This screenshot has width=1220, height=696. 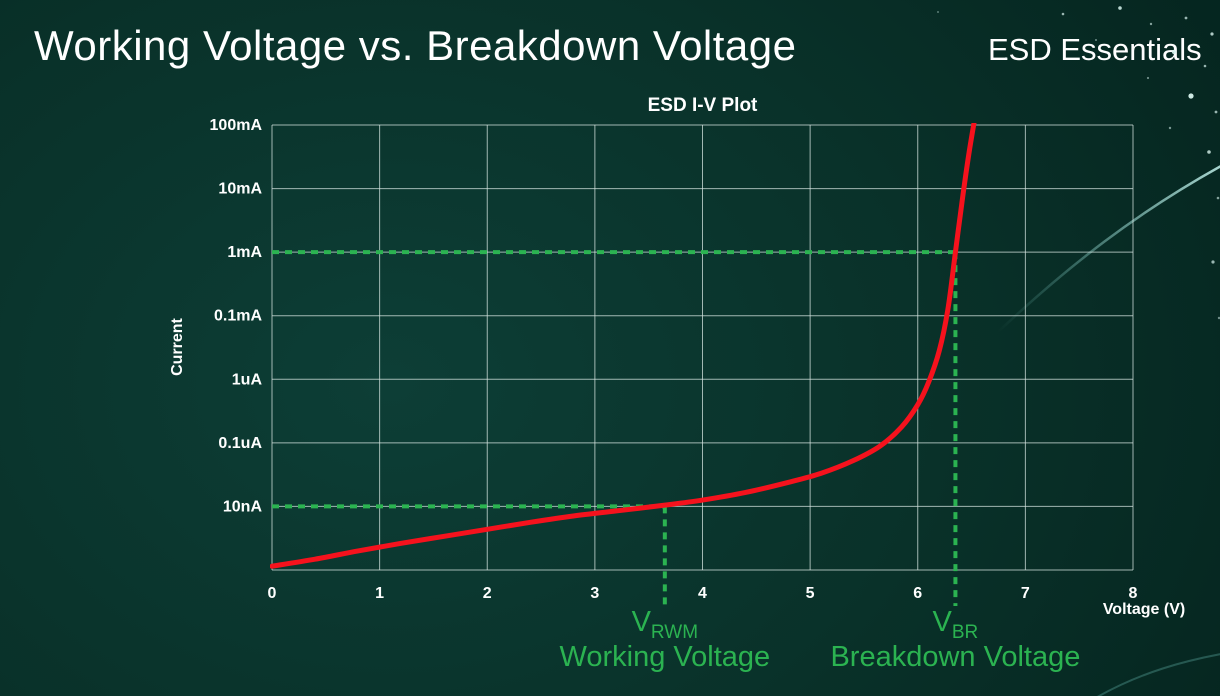 I want to click on x-tick-label: 2, so click(x=487, y=593).